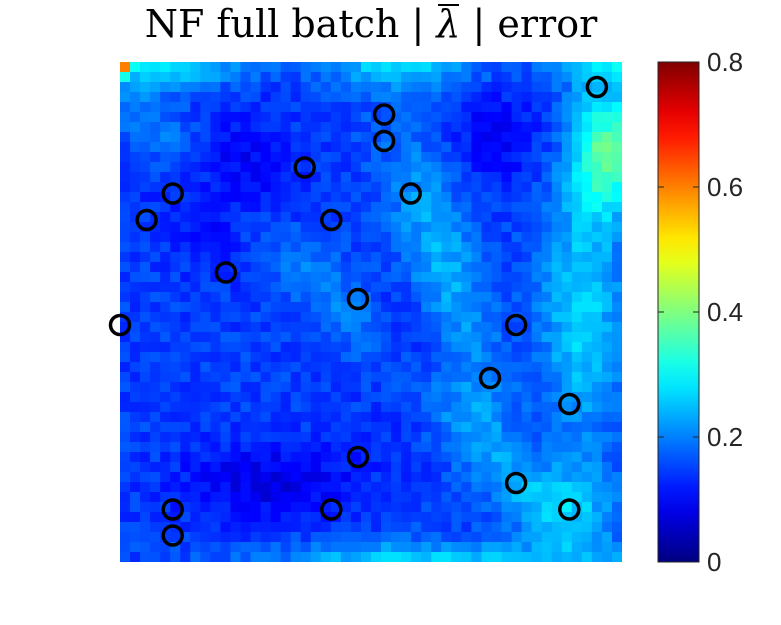  Describe the element at coordinates (384, 114) in the screenshot. I see `sample-marker` at that location.